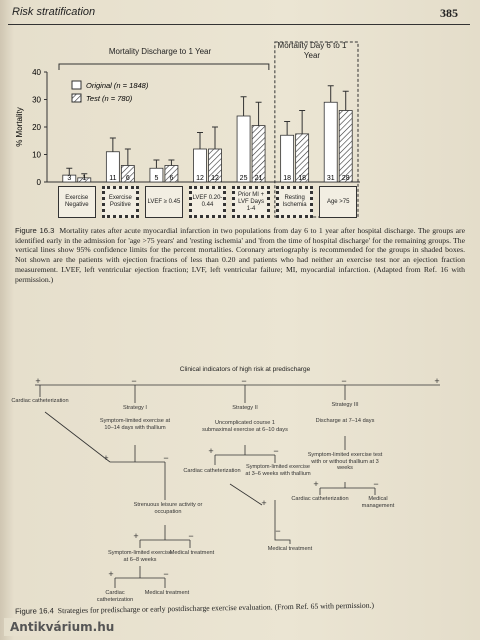  Describe the element at coordinates (345, 421) in the screenshot. I see `flow-node: Discharge at 7–14 days` at that location.